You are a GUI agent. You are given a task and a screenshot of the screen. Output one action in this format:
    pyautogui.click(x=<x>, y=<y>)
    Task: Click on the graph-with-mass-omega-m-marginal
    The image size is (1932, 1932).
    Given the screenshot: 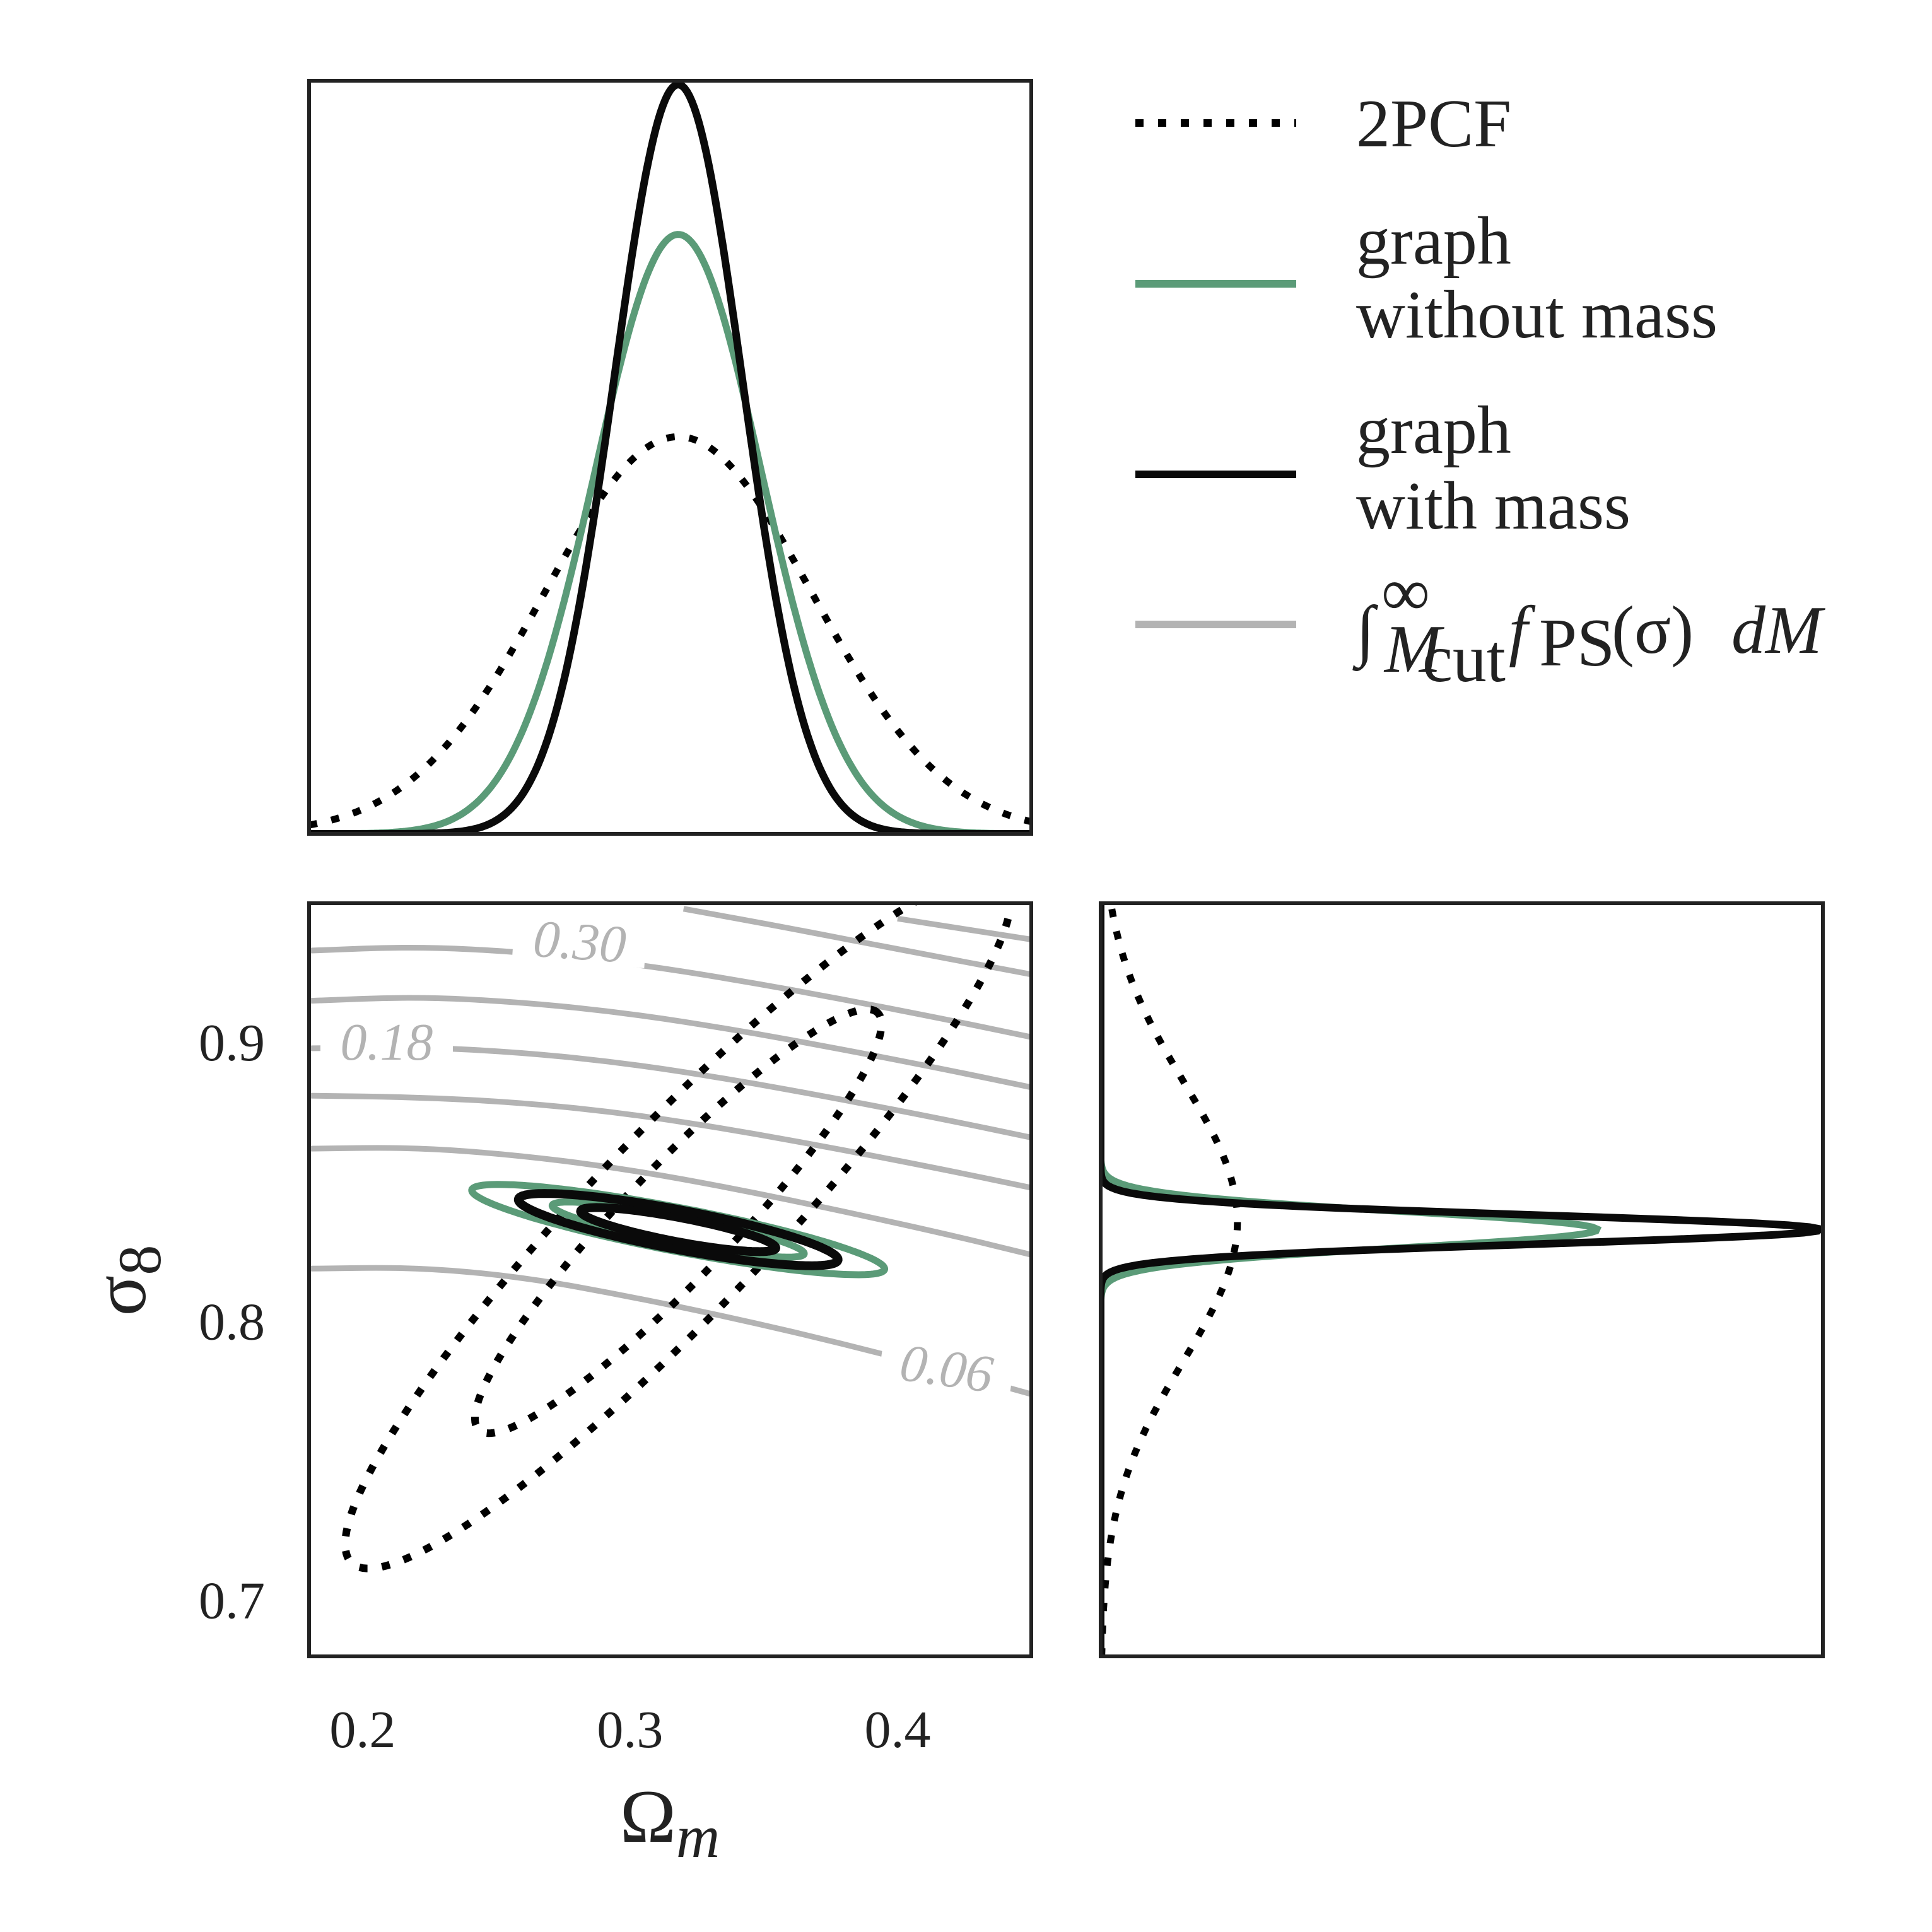 What is the action you would take?
    pyautogui.click(x=670, y=457)
    